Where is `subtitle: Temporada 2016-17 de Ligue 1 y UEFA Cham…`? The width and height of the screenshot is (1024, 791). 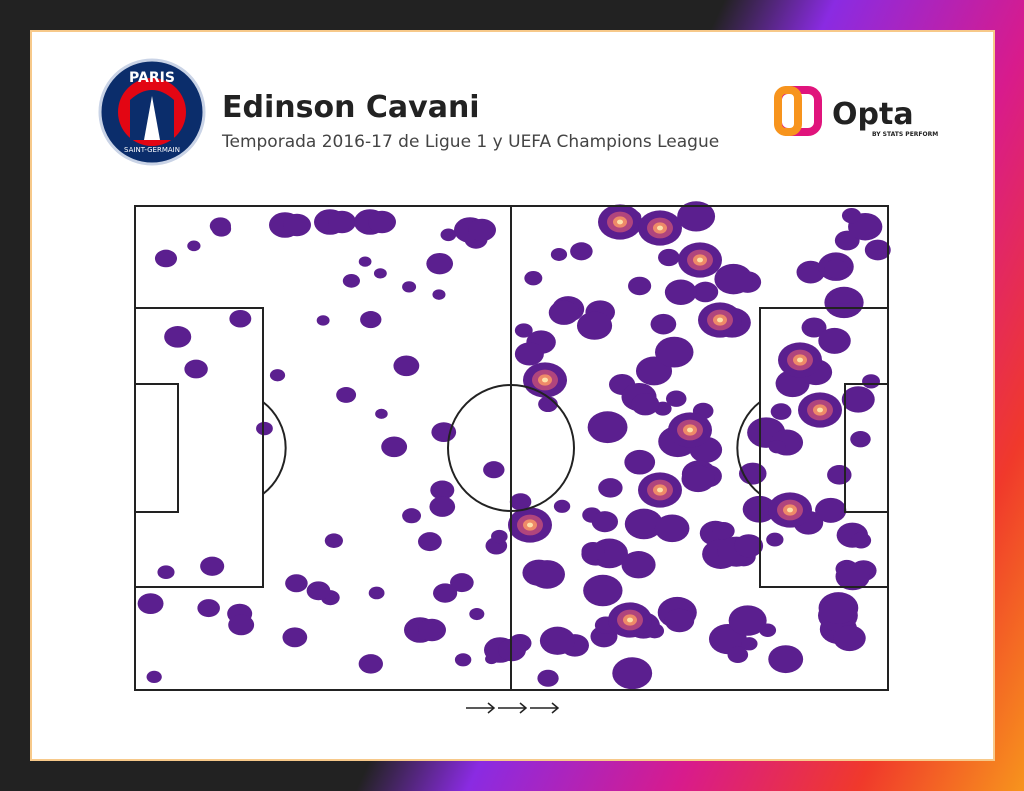 subtitle: Temporada 2016-17 de Ligue 1 y UEFA Cham… is located at coordinates (471, 142).